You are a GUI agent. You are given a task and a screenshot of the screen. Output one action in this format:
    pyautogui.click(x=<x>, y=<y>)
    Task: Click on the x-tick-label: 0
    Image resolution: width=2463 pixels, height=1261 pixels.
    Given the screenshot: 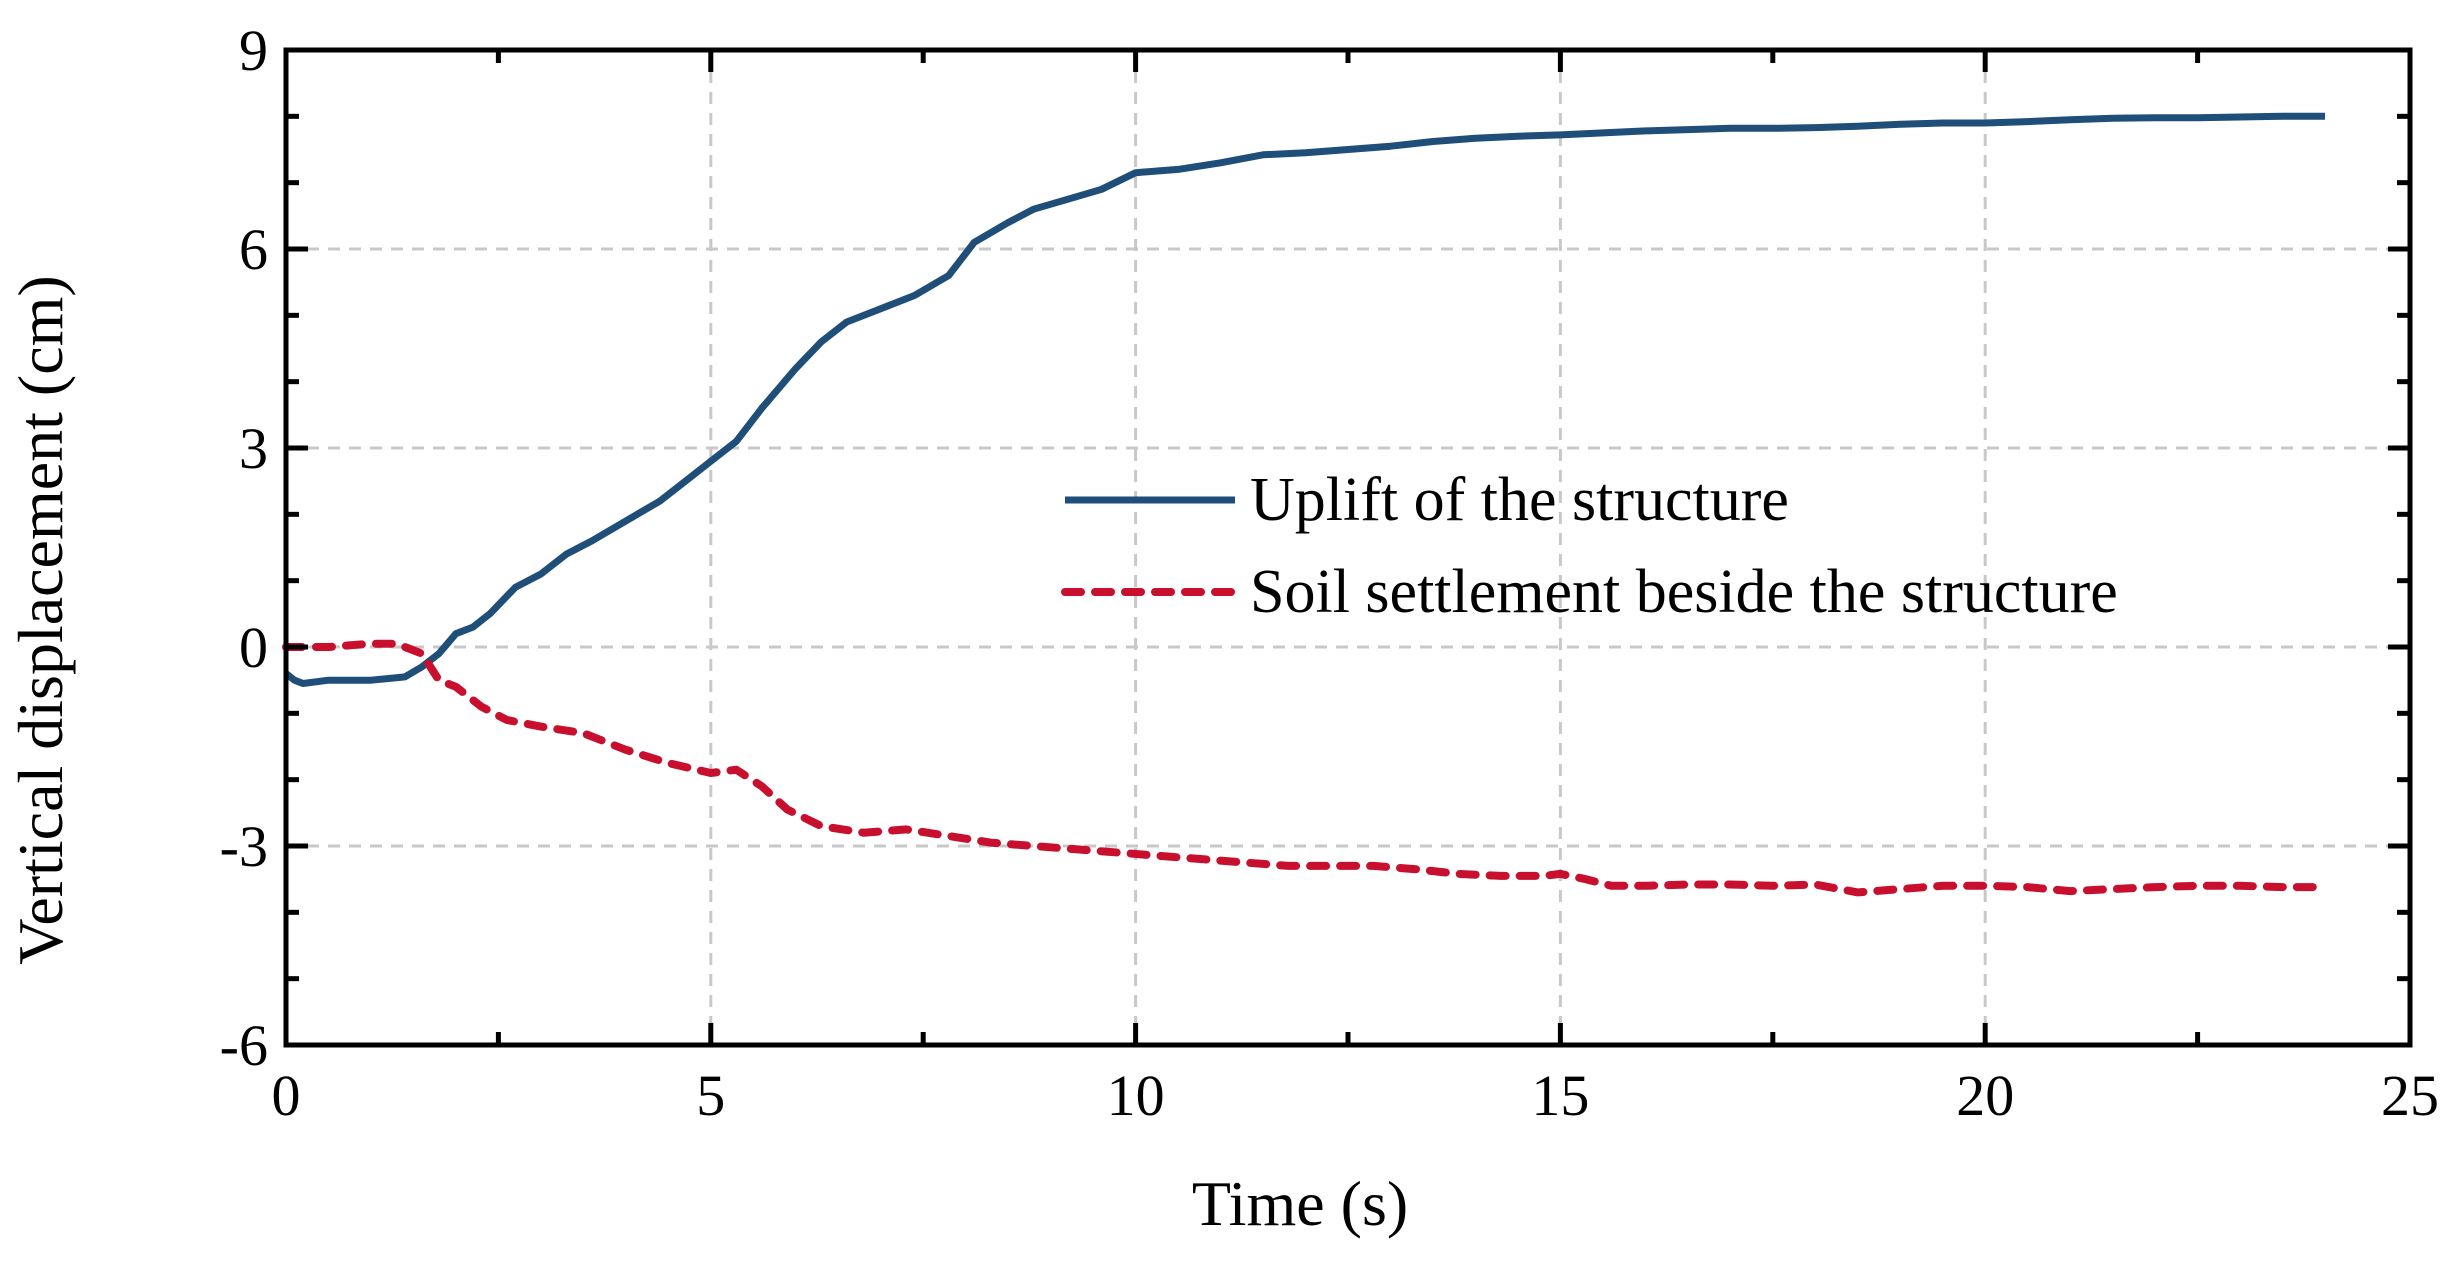 What is the action you would take?
    pyautogui.click(x=286, y=1095)
    